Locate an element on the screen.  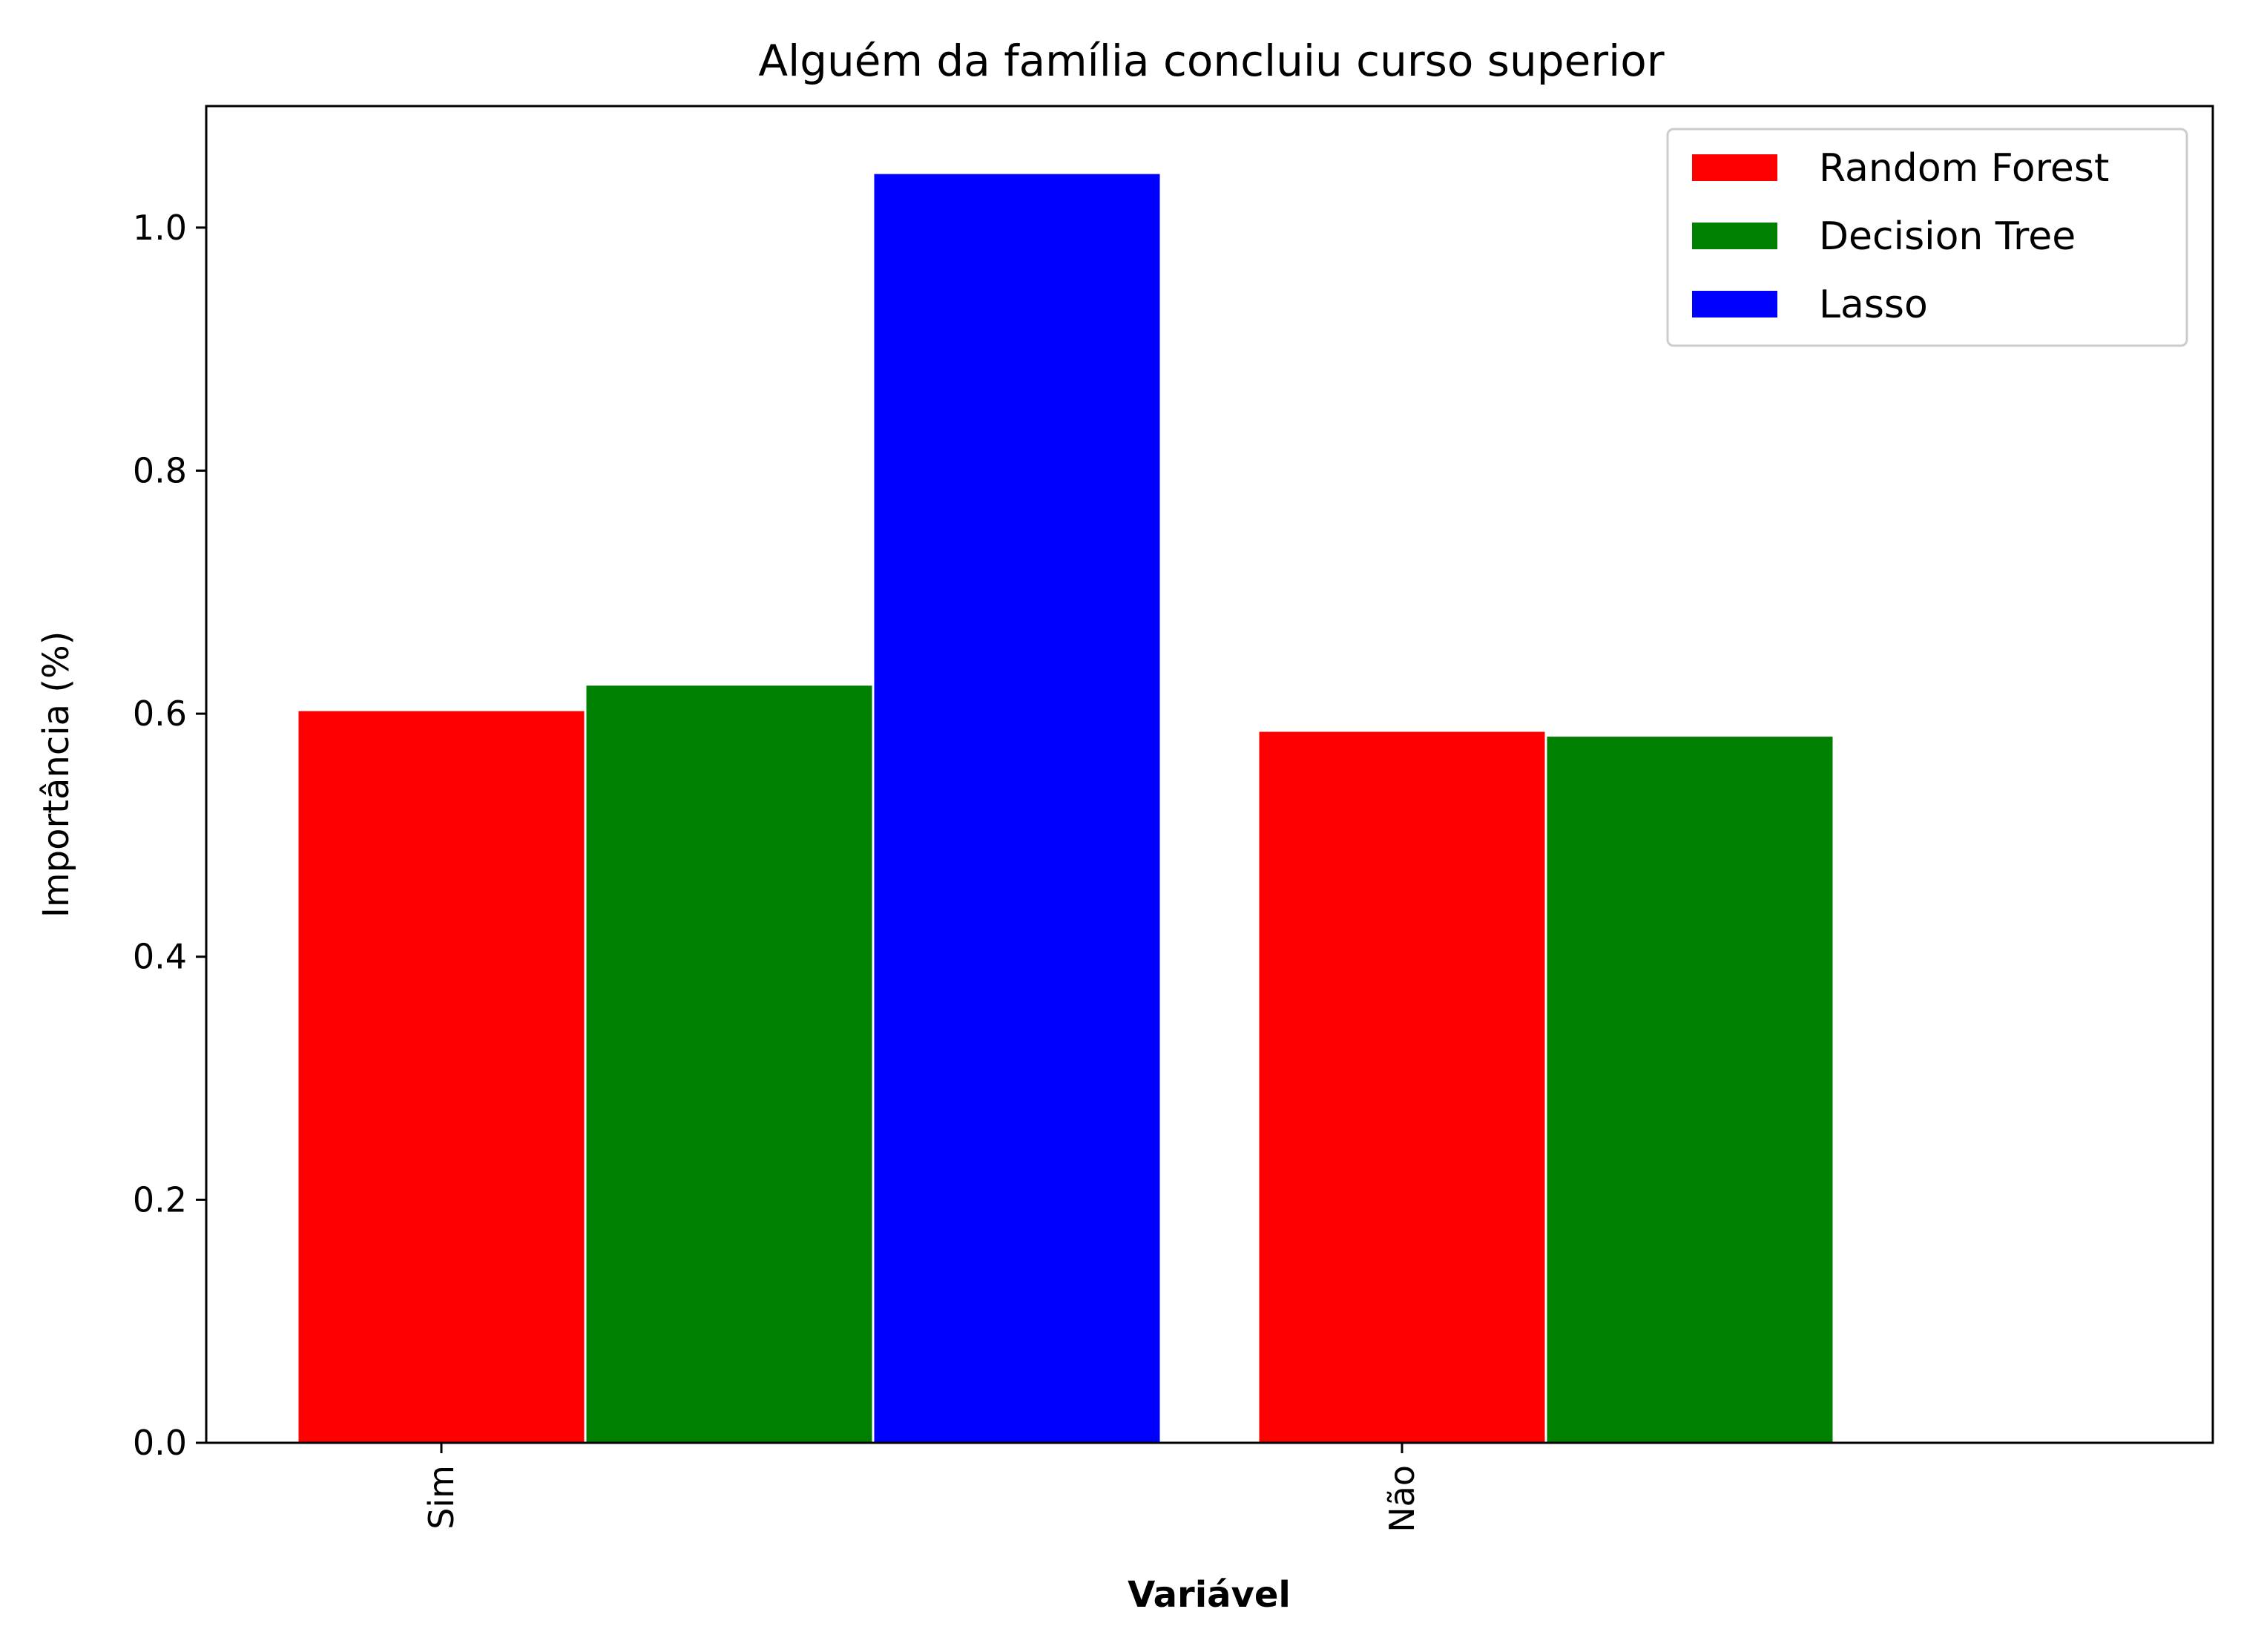
x-tick-label-sim: Sim is located at coordinates (441, 1497).